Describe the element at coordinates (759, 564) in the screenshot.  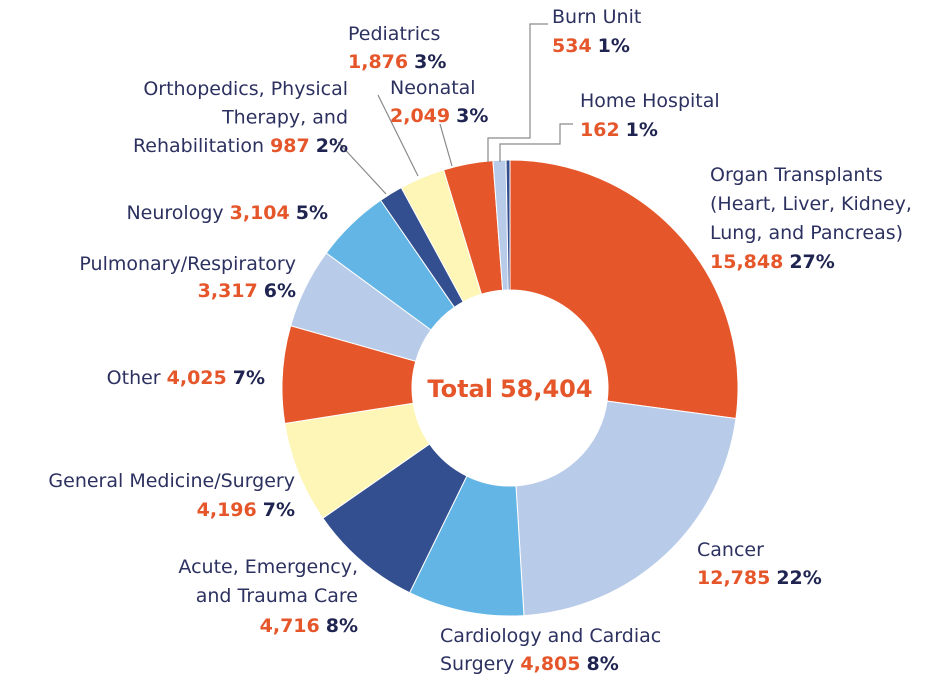
I see `slice-label: Cancer 12,785 22%` at that location.